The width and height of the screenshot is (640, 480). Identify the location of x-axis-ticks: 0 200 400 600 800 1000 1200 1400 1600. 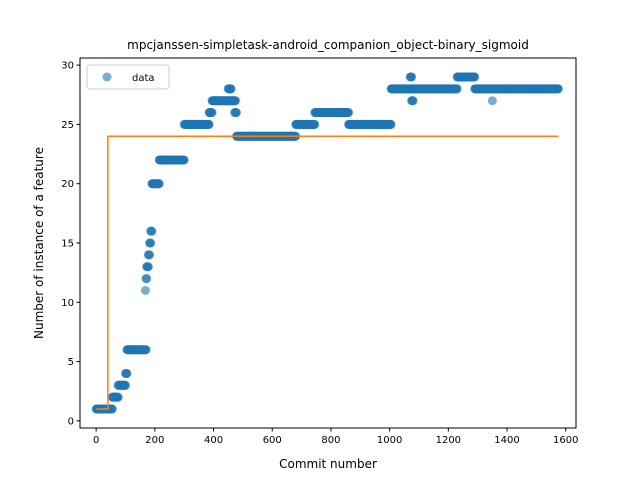
(335, 437).